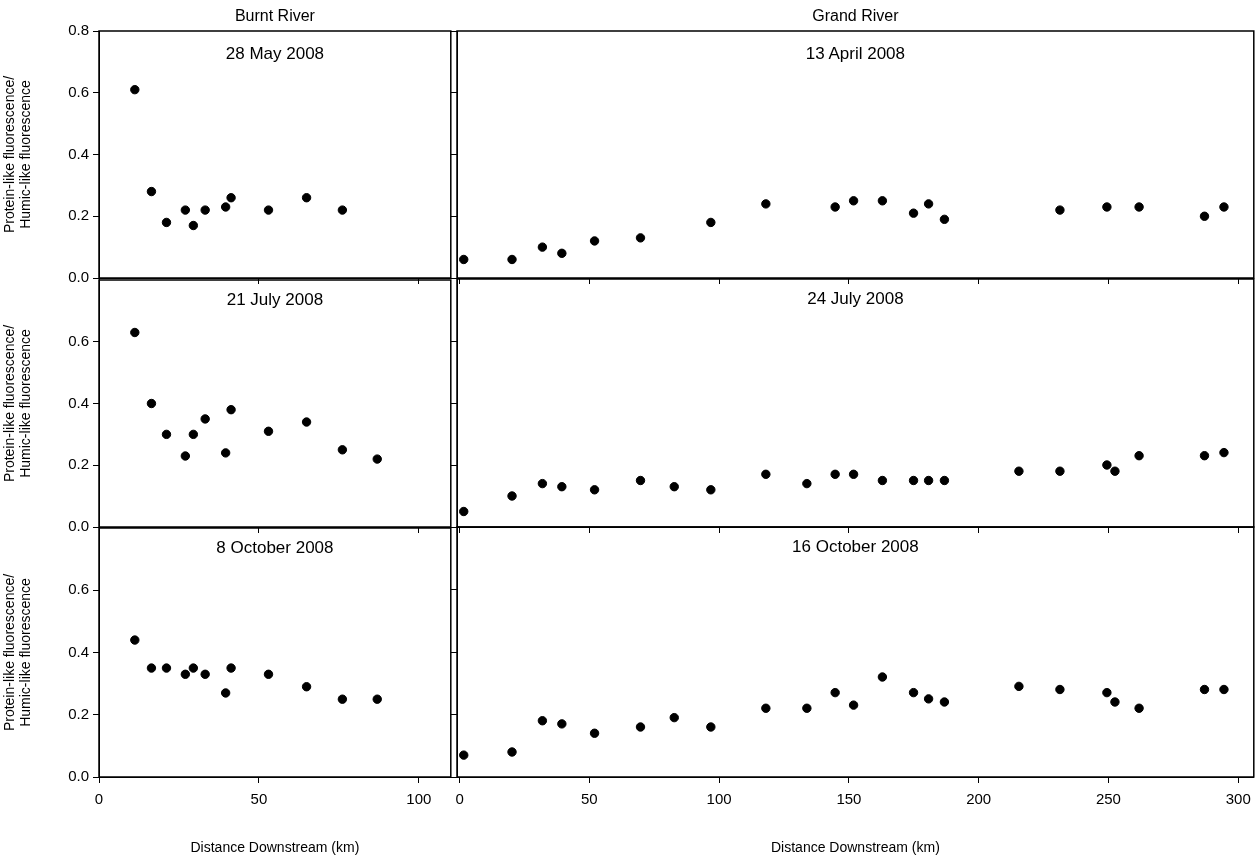  What do you see at coordinates (855, 299) in the screenshot?
I see `text: 24 July 2008` at bounding box center [855, 299].